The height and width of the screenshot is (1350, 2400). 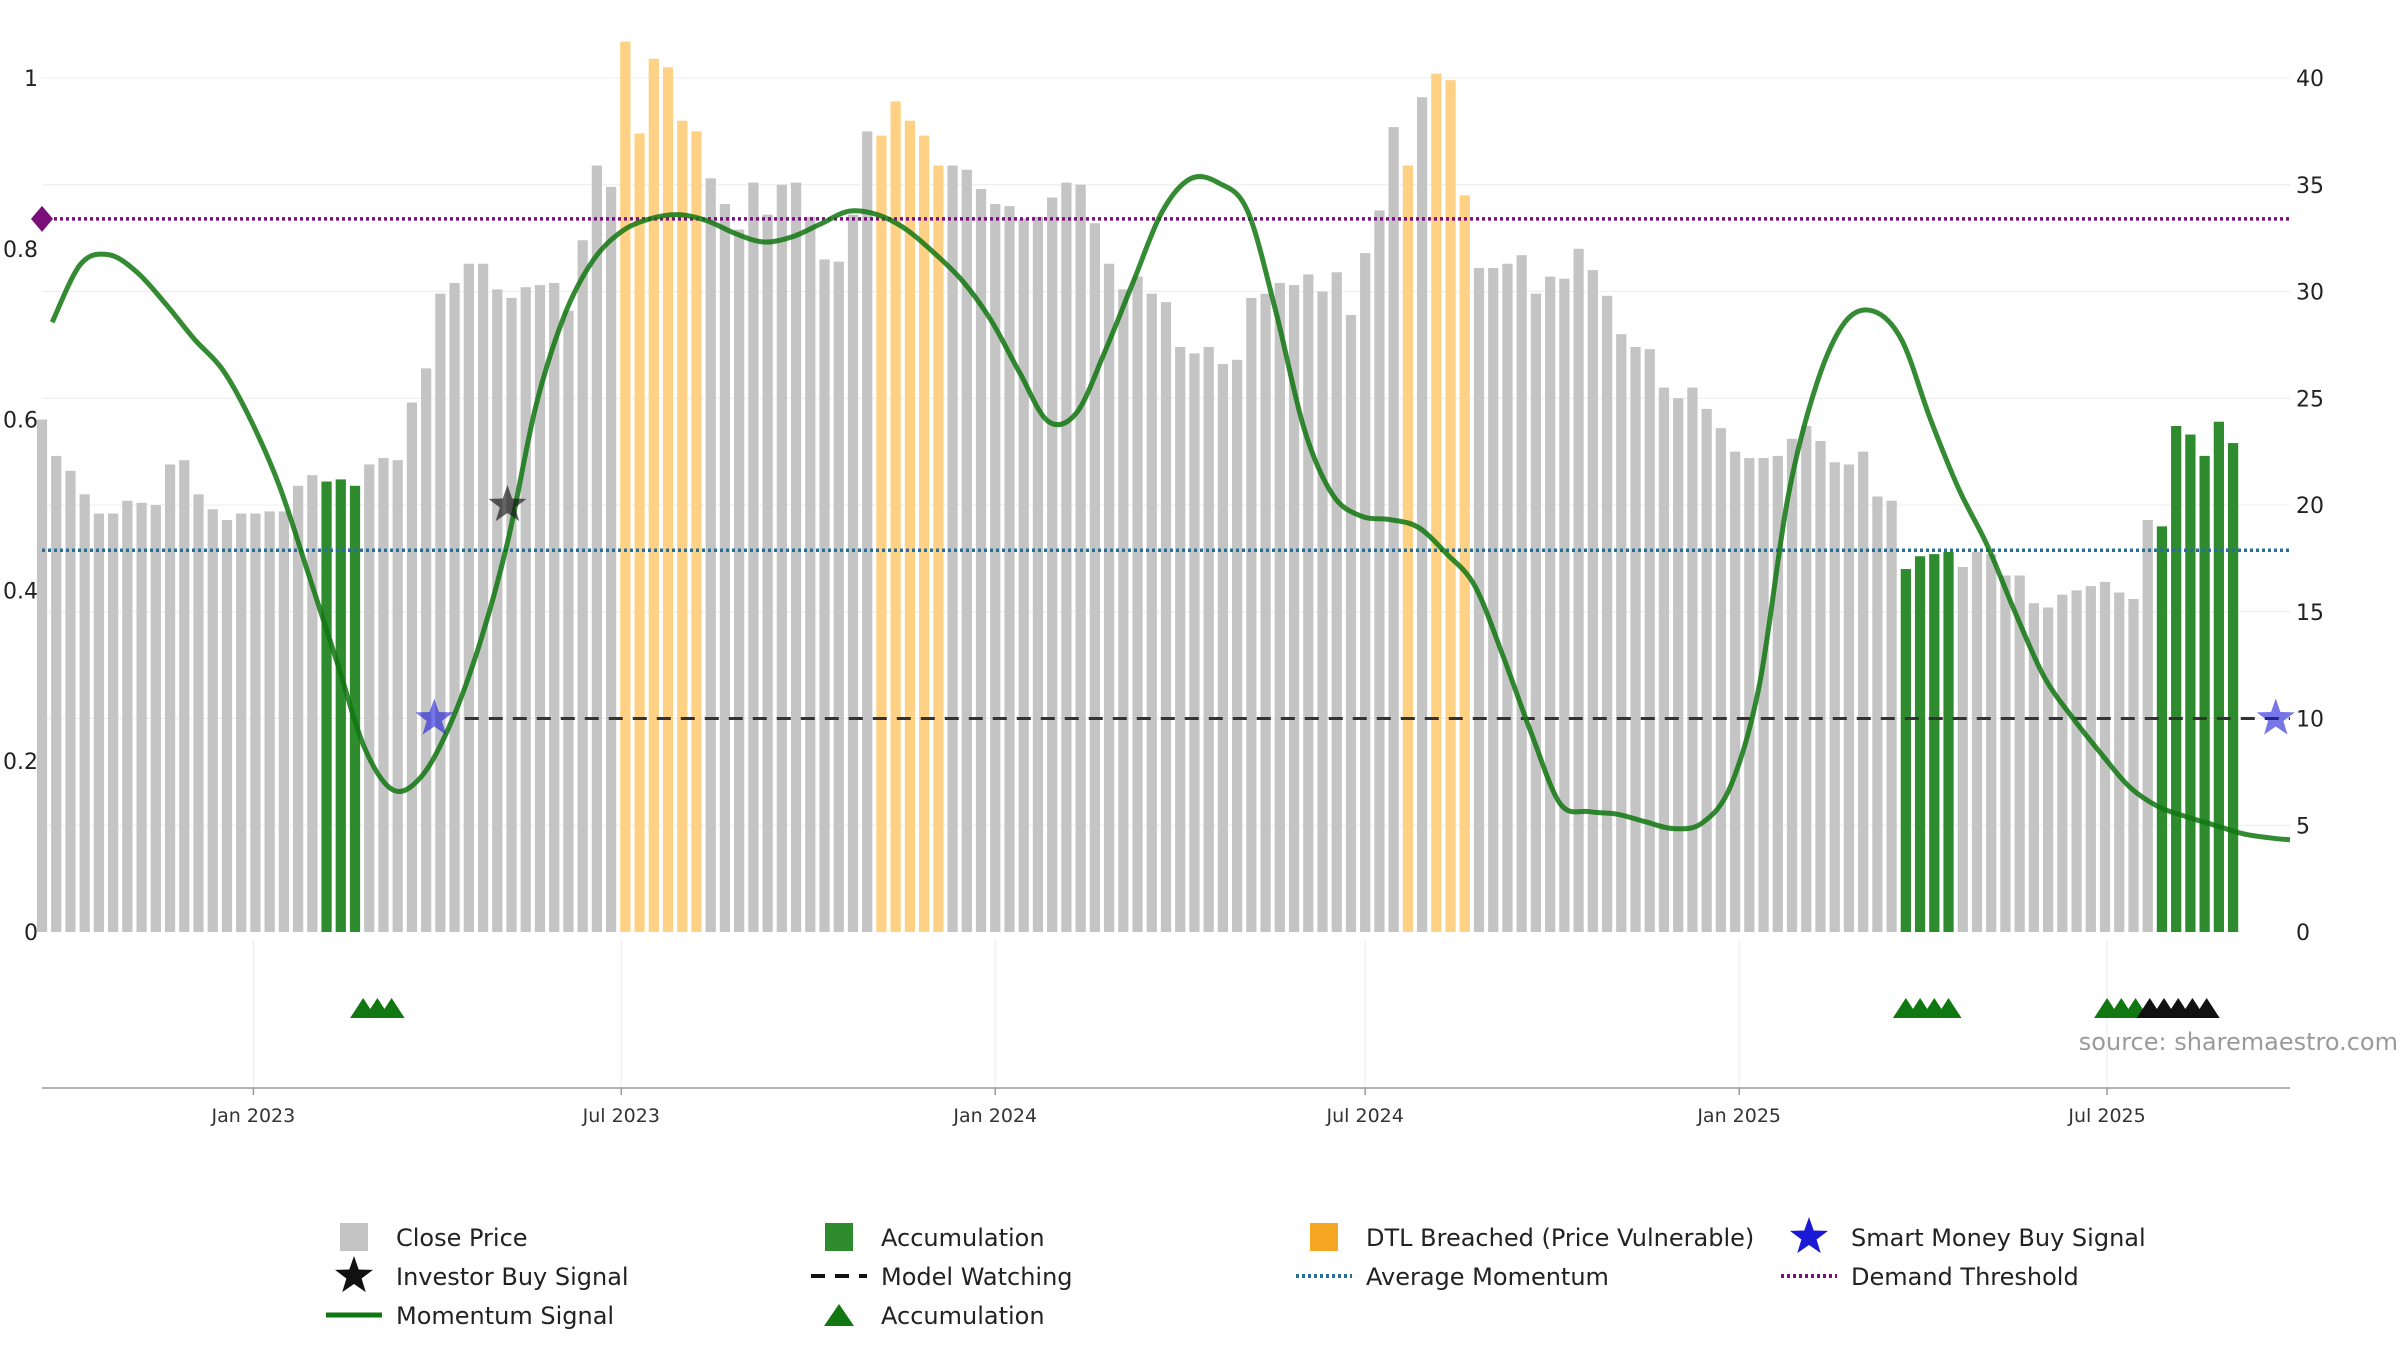 I want to click on legend-item: Demand Threshold, so click(x=1930, y=1277).